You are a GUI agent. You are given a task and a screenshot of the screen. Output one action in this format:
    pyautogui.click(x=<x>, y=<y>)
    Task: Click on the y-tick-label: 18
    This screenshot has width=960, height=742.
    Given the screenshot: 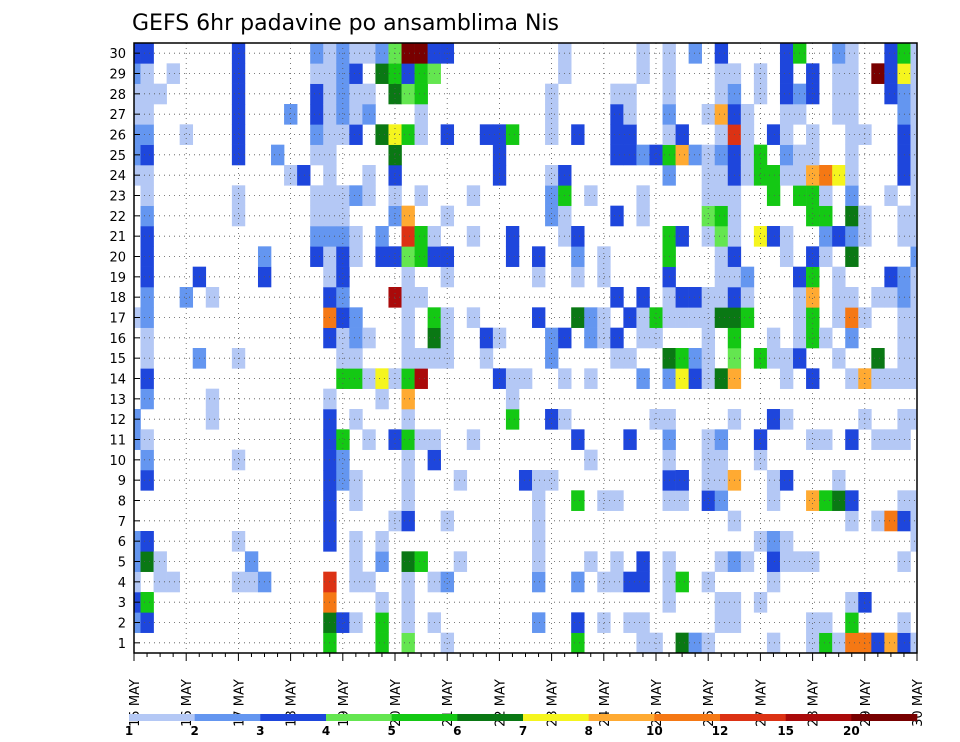 What is the action you would take?
    pyautogui.click(x=117, y=298)
    